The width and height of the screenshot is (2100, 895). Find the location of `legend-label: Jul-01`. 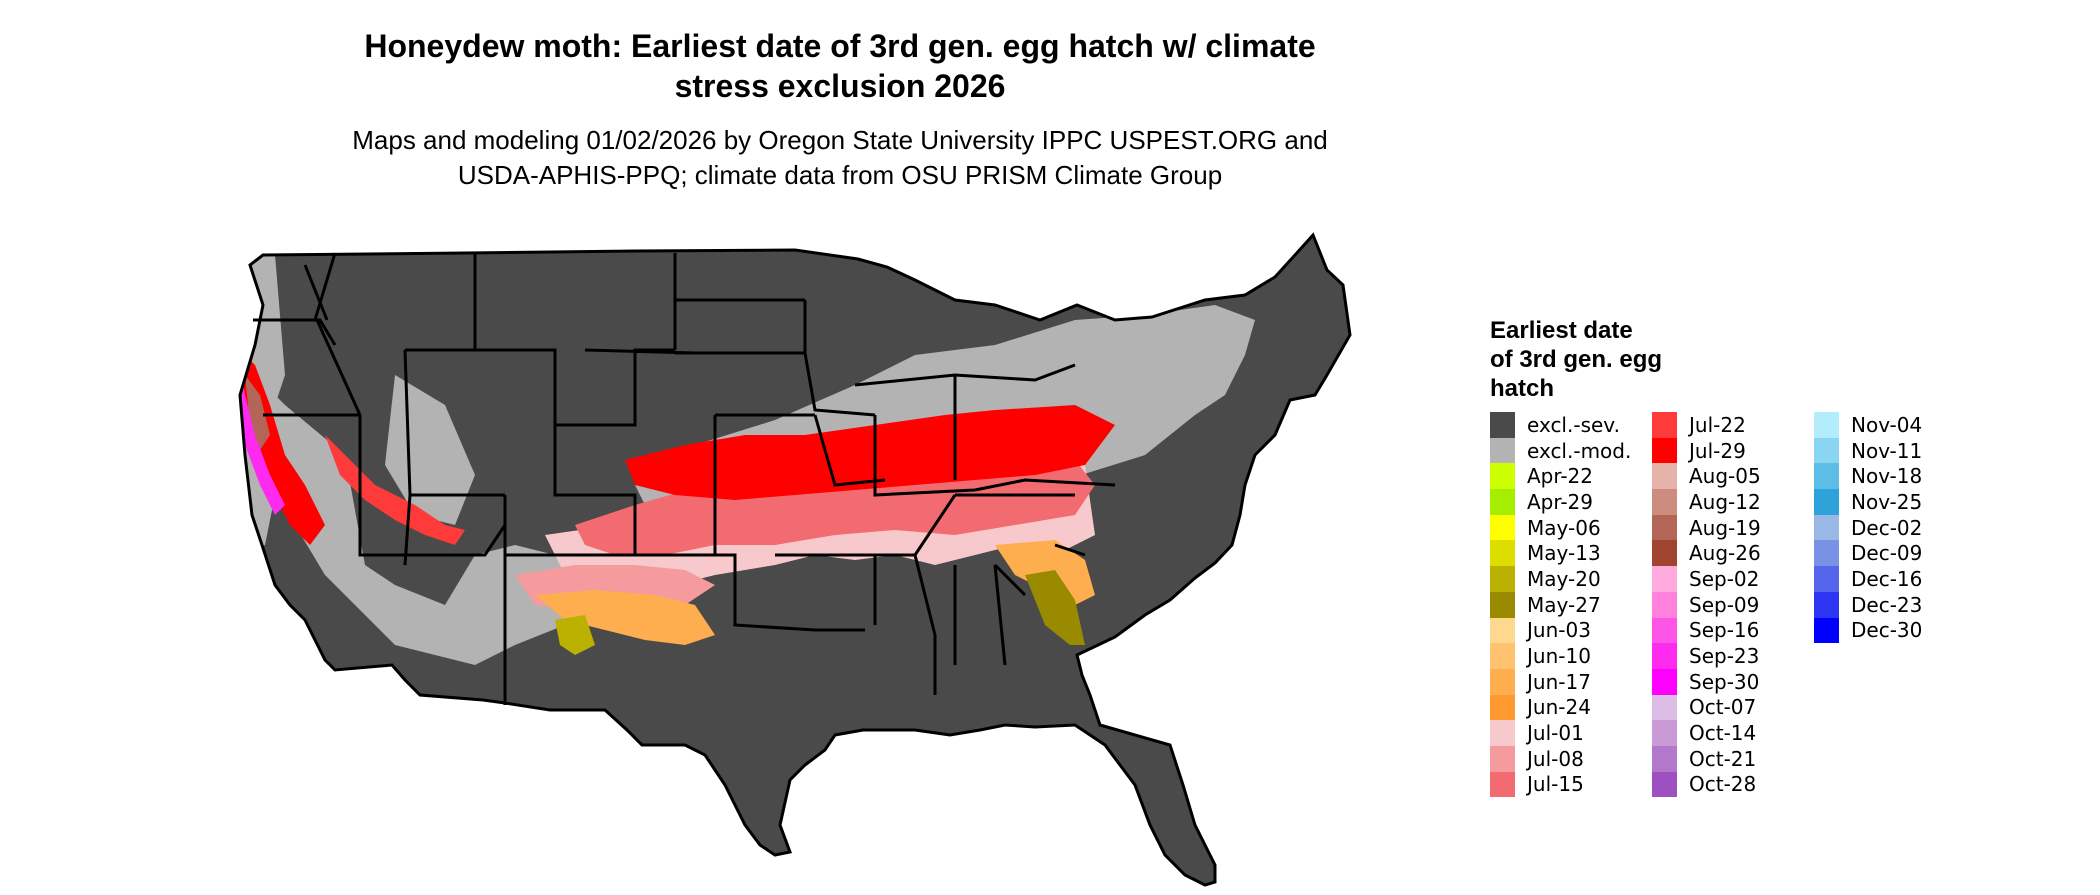

legend-label: Jul-01 is located at coordinates (1555, 733).